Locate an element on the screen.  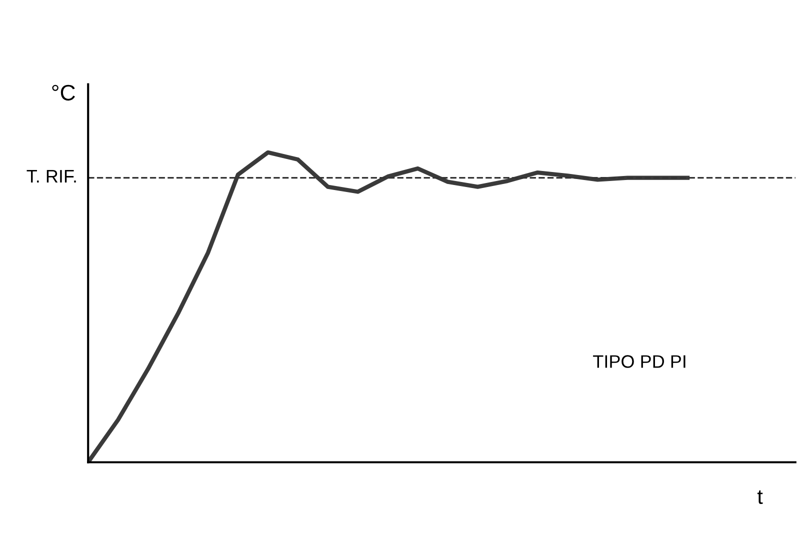
ref-line-label: T. RIF. is located at coordinates (51, 176).